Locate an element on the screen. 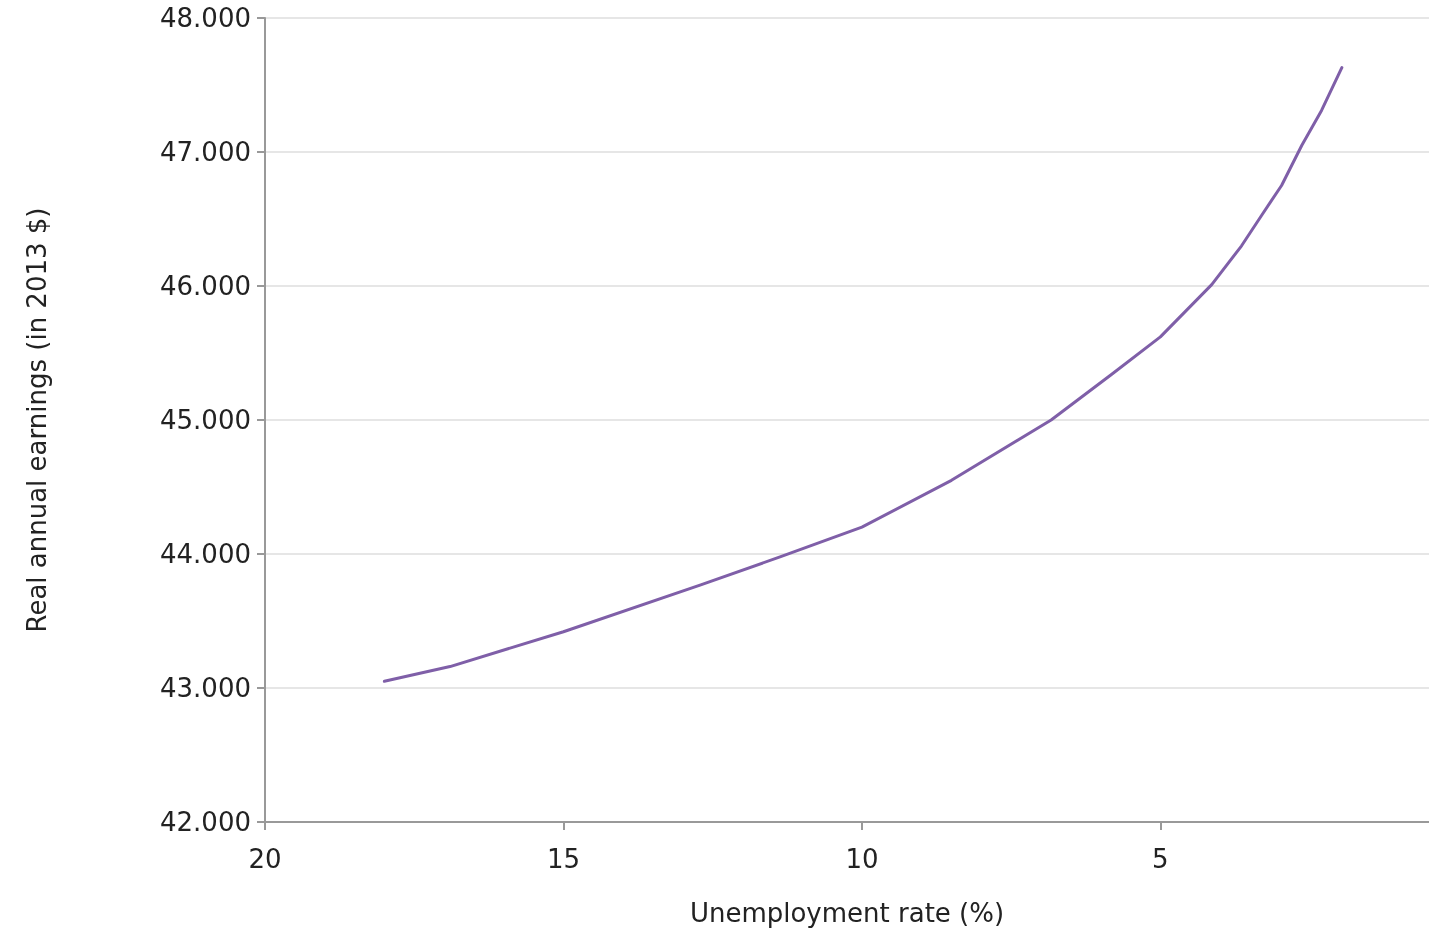  y-tick-label: 44.000 is located at coordinates (205, 554).